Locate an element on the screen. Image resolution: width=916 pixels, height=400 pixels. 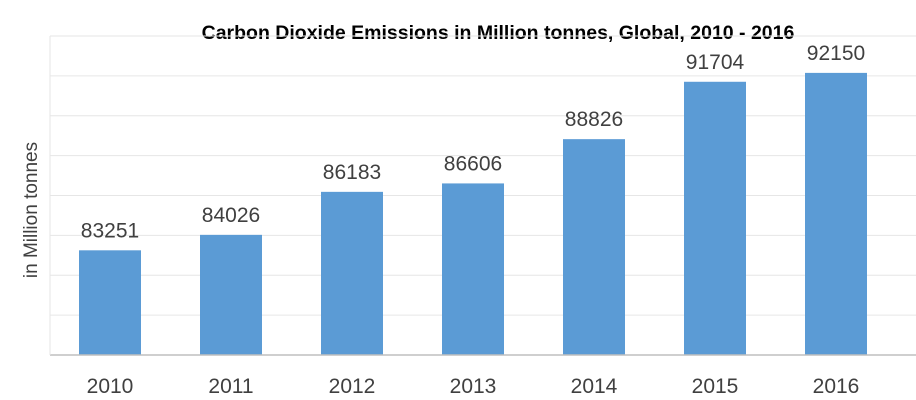
bar-2014 is located at coordinates (594, 247).